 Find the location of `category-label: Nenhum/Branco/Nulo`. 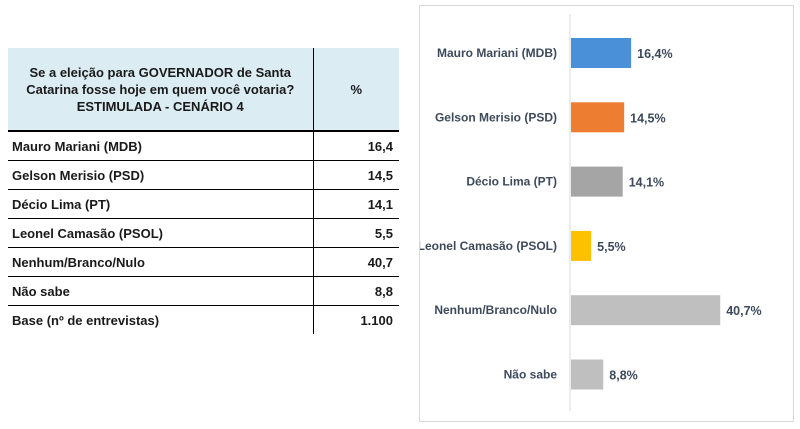

category-label: Nenhum/Branco/Nulo is located at coordinates (495, 310).